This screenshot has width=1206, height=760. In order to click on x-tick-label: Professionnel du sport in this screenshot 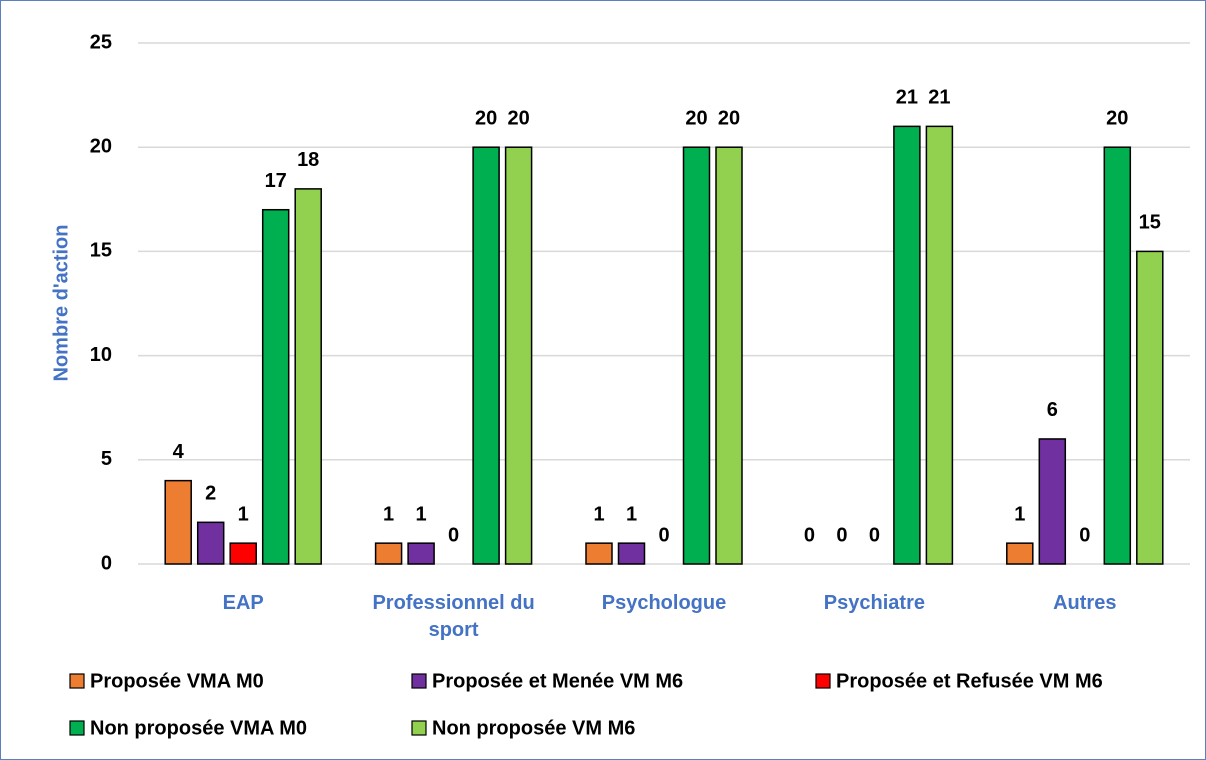, I will do `click(453, 616)`.